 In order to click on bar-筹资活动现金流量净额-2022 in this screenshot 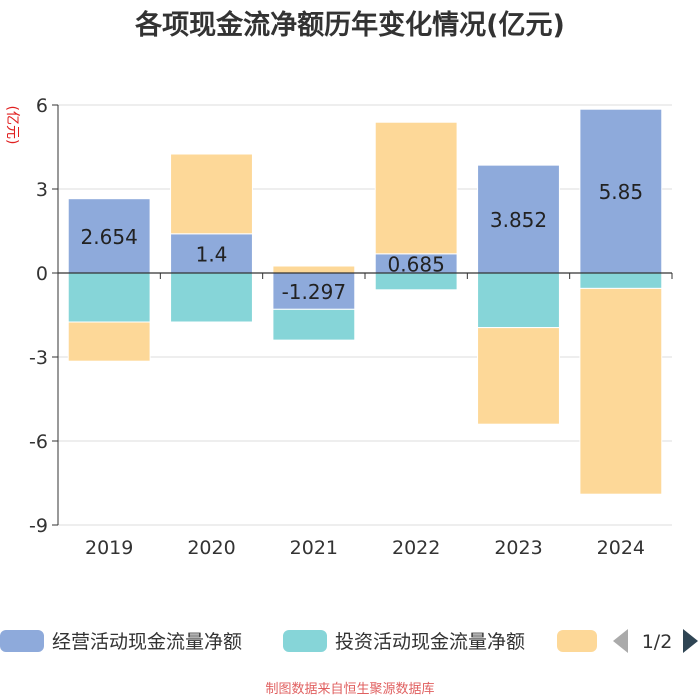, I will do `click(416, 188)`.